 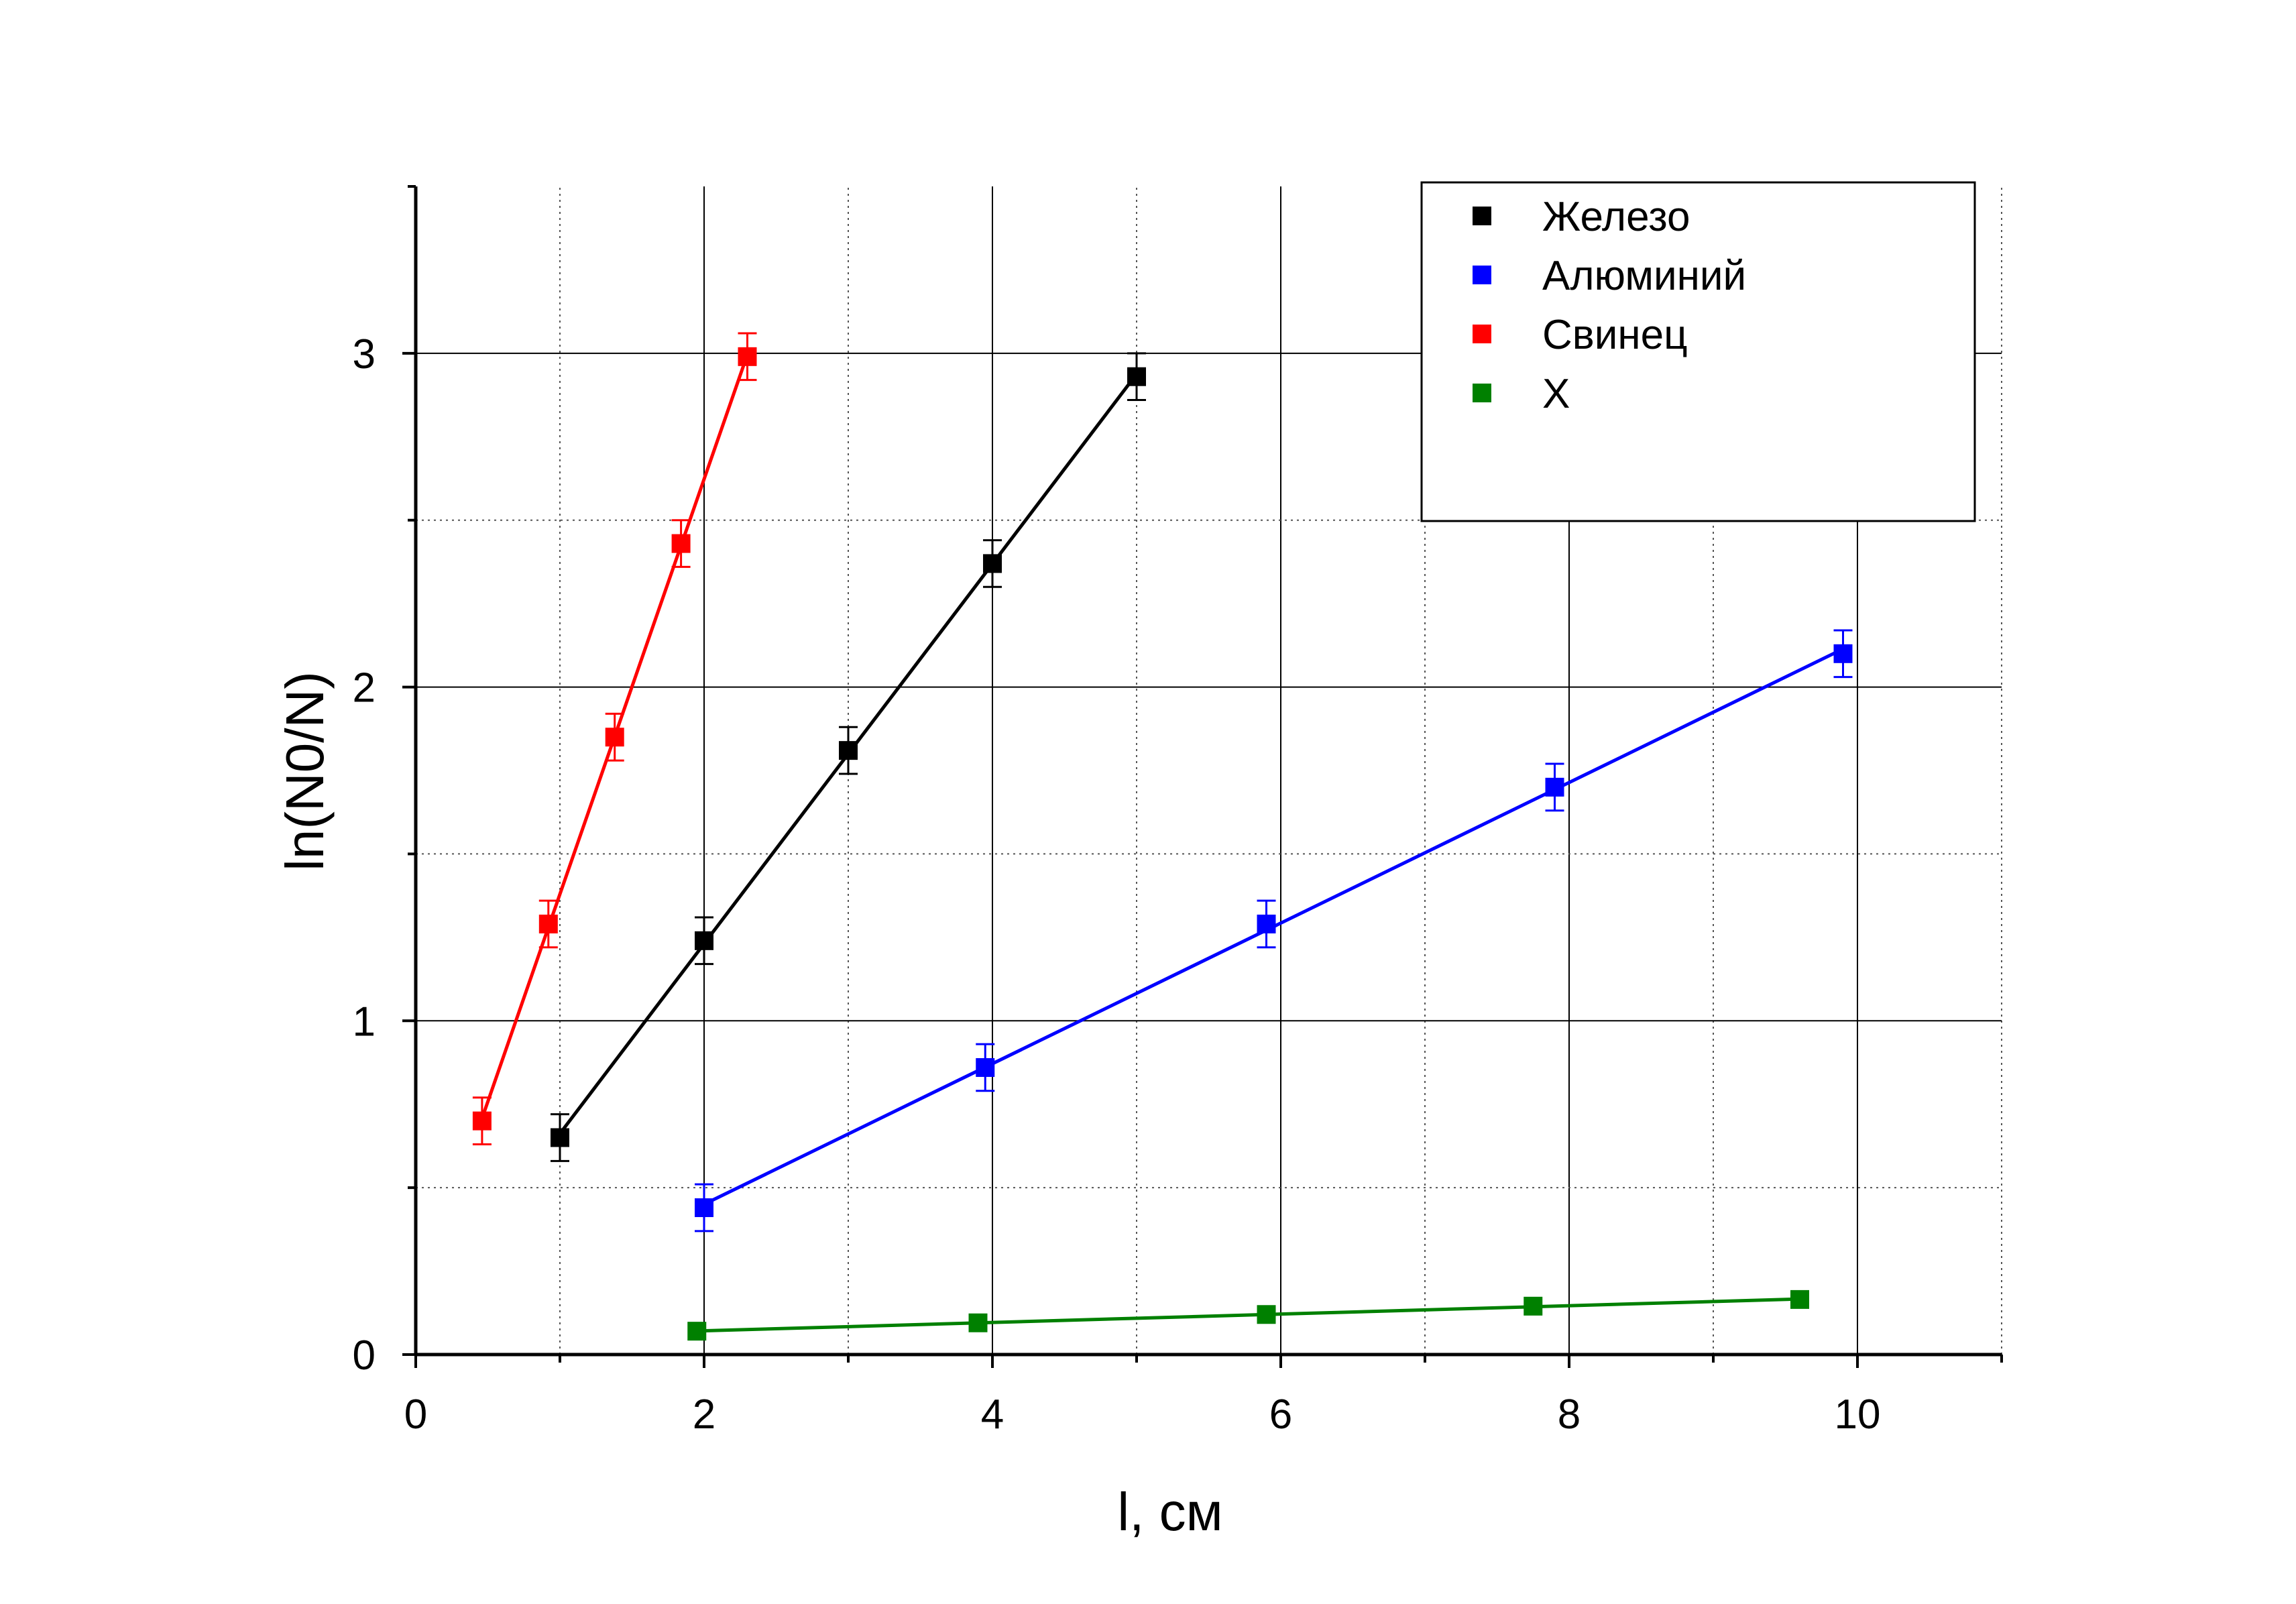 I want to click on fit-line, so click(x=1248, y=1315).